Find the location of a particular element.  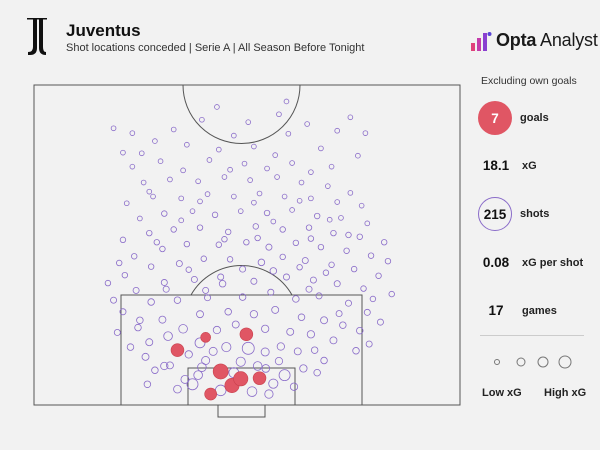

opta-analyst-brand: Opta Analyst is located at coordinates (534, 40).